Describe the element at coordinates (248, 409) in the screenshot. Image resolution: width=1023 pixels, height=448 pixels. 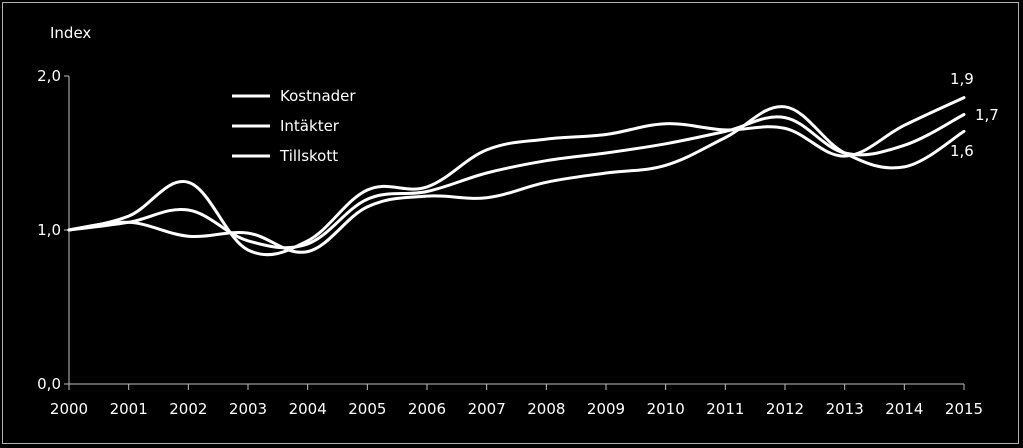
I see `x-tick-label: 2003` at that location.